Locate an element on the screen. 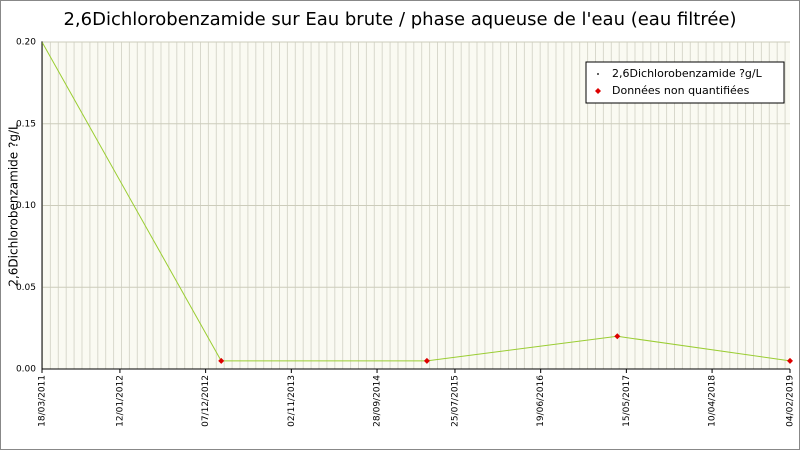  legend-box is located at coordinates (685, 82).